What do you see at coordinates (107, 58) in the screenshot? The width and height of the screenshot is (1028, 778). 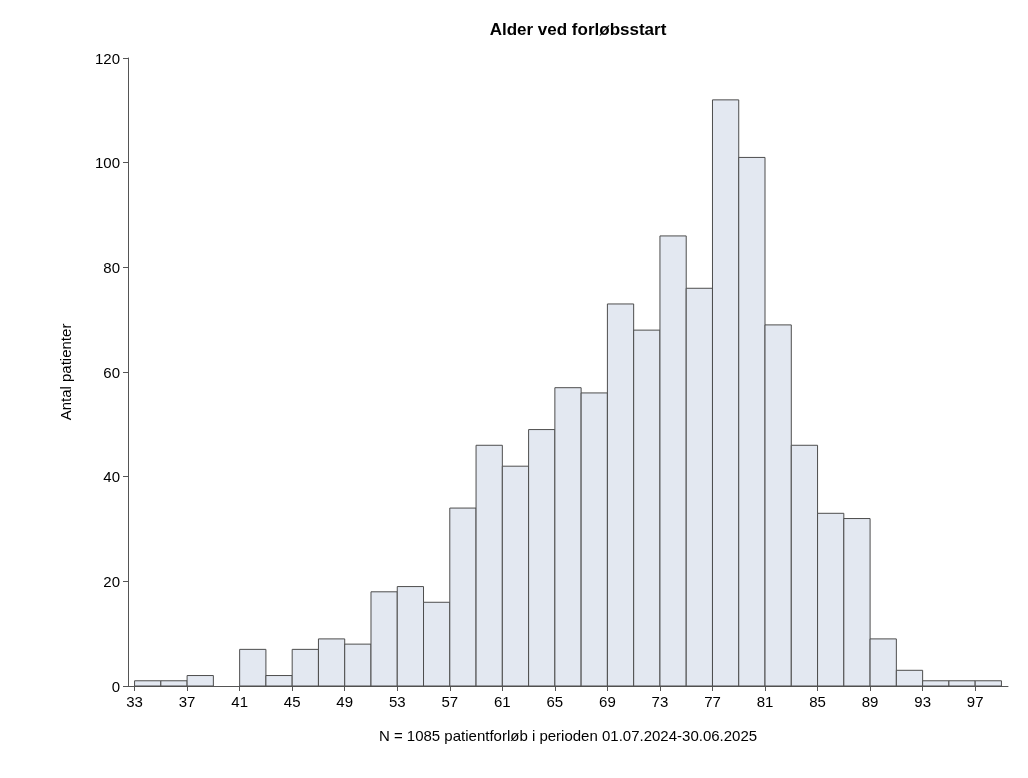 I see `y-tick-label: 120` at bounding box center [107, 58].